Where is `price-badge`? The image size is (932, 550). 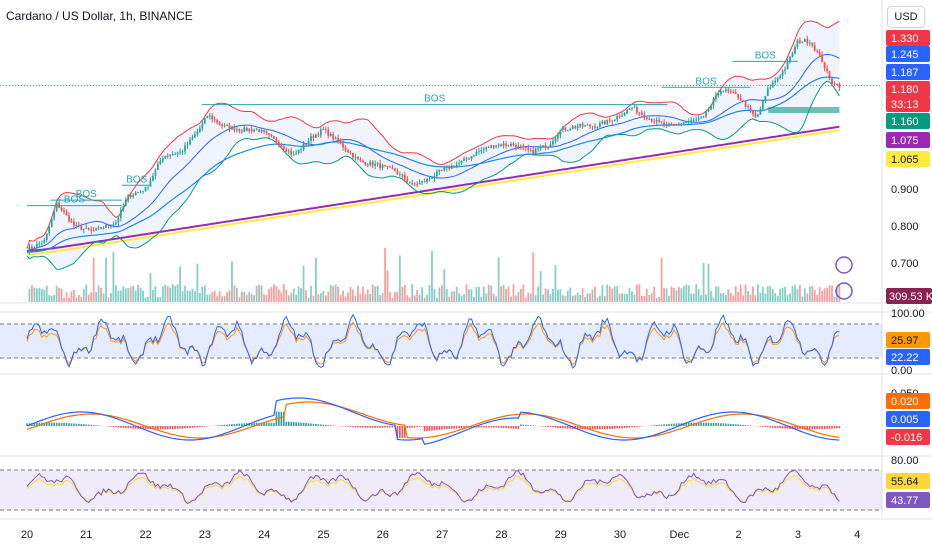
price-badge is located at coordinates (908, 159).